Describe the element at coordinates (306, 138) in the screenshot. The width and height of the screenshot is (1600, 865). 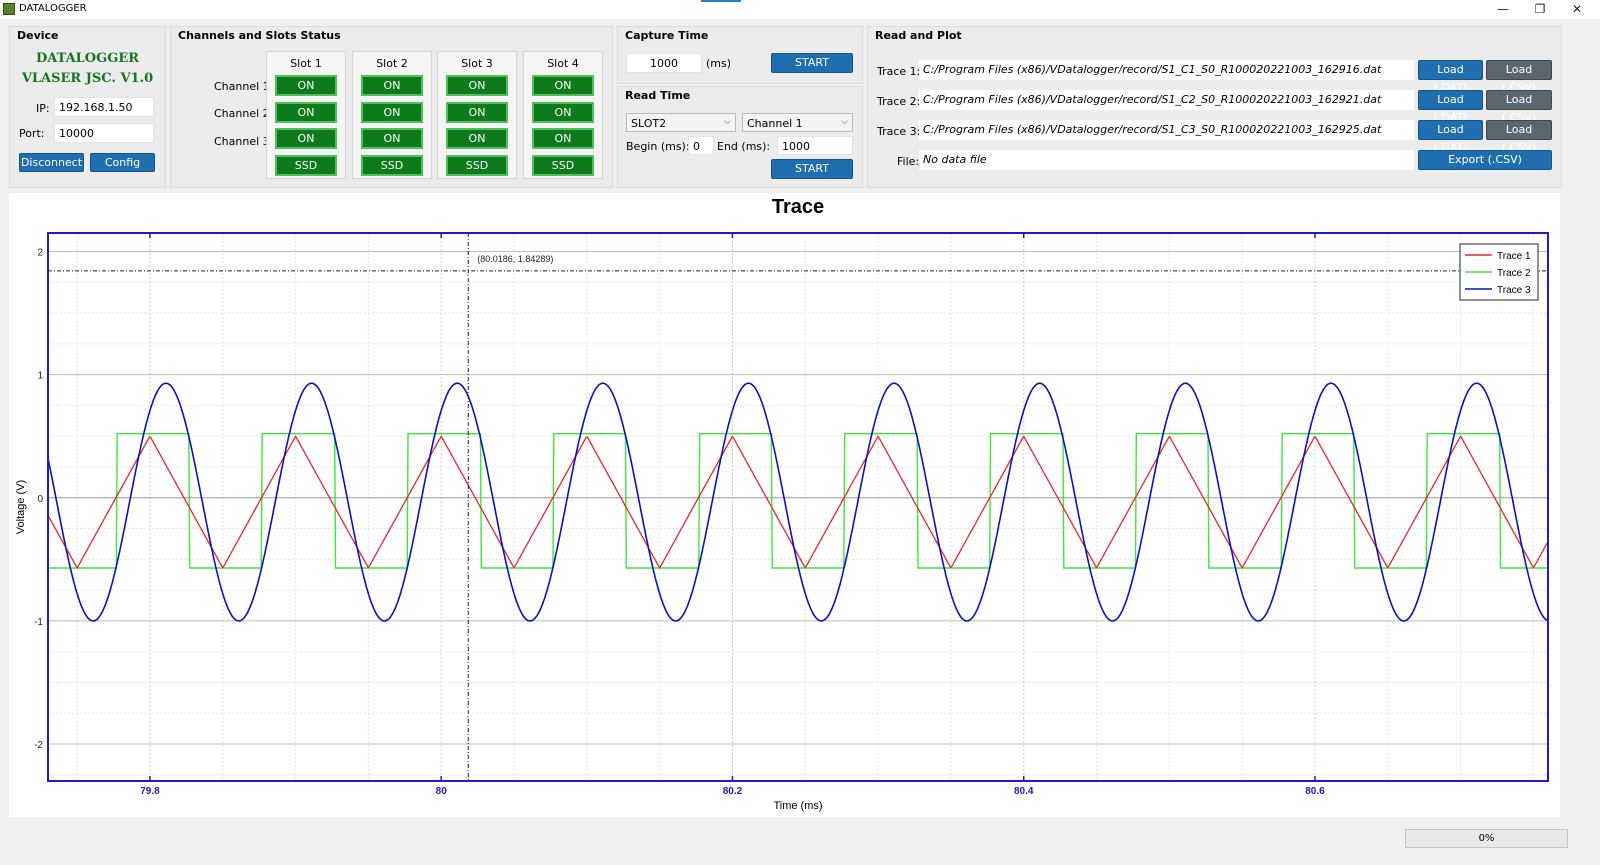
I see `slot1-channel3-status: ON` at that location.